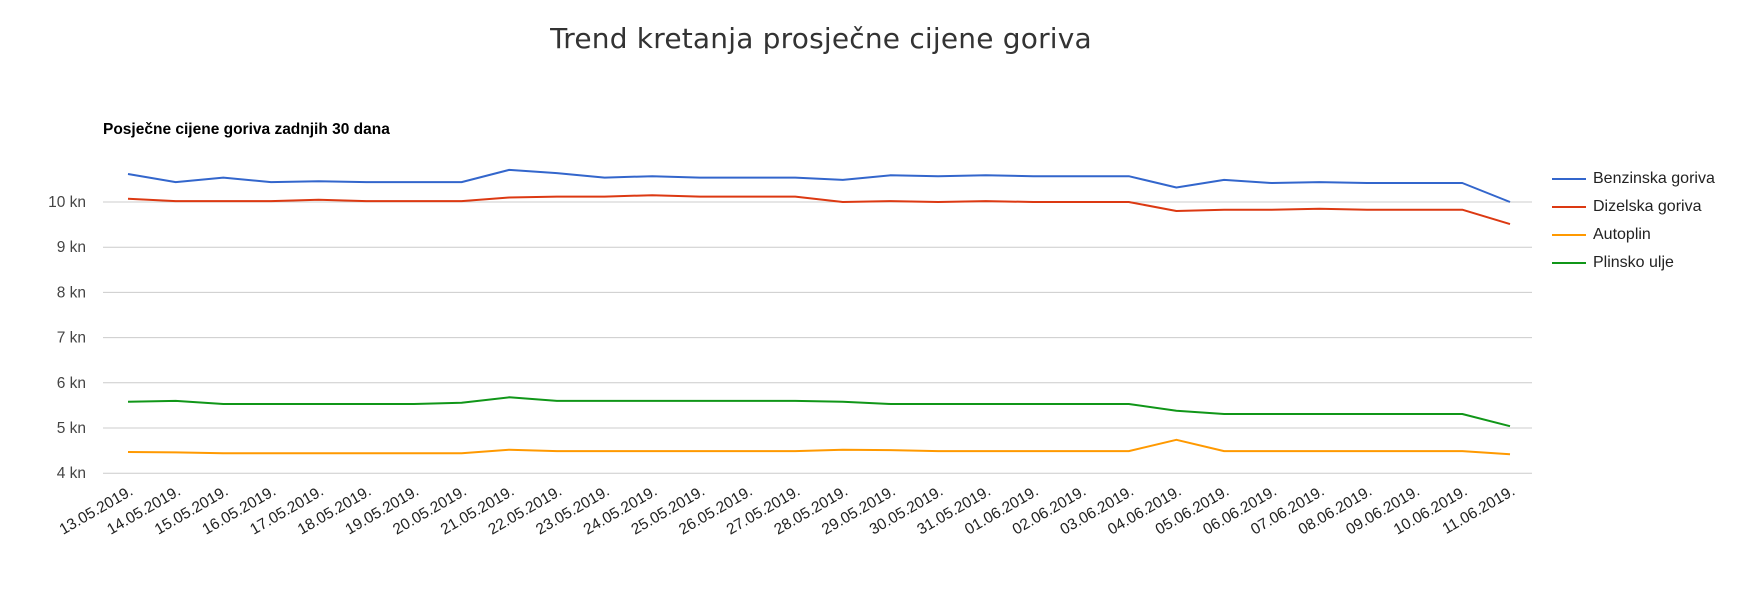 This screenshot has height=593, width=1753. I want to click on legend-item: Benzinska goriva, so click(1633, 179).